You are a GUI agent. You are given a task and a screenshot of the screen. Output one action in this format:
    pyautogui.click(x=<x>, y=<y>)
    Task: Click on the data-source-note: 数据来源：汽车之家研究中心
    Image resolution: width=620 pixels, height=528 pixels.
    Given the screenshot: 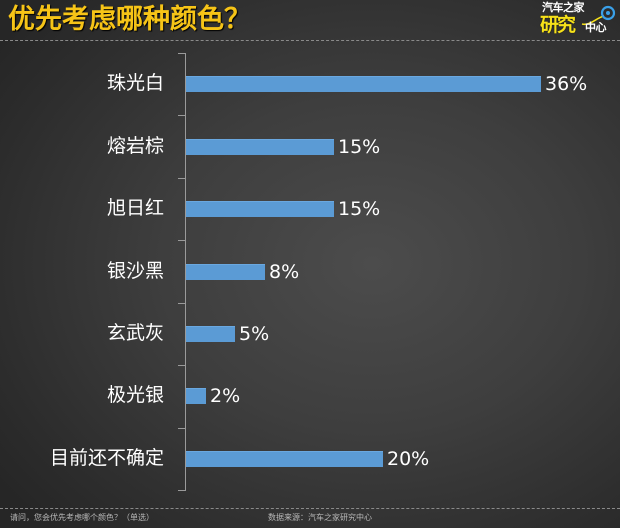 What is the action you would take?
    pyautogui.click(x=320, y=517)
    